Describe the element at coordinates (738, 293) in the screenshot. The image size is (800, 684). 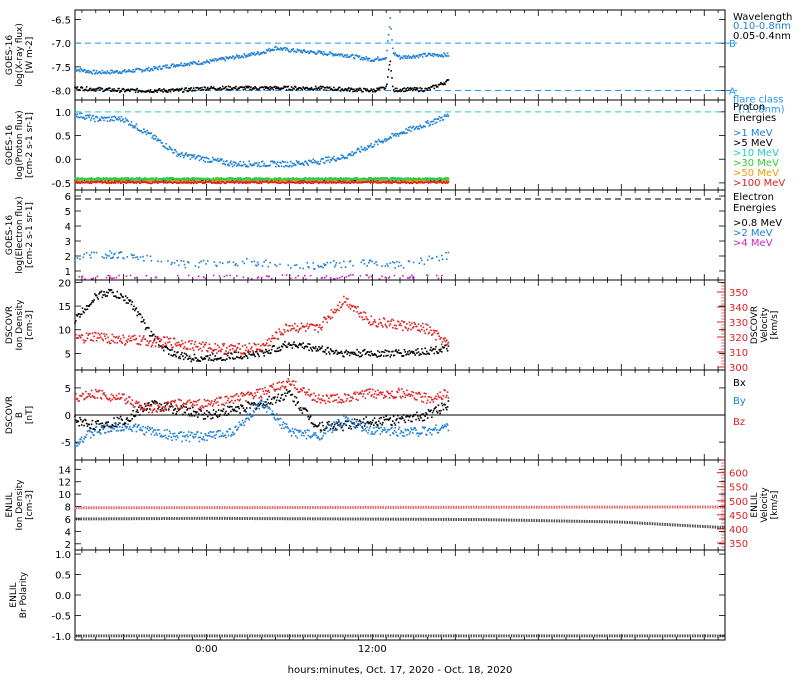
I see `right-y-tick-label: 350` at that location.